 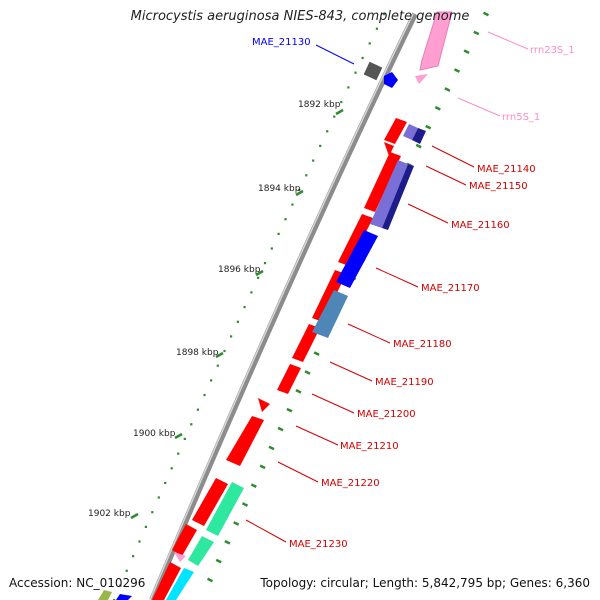 What do you see at coordinates (350, 483) in the screenshot?
I see `gene-label: MAE_21220` at bounding box center [350, 483].